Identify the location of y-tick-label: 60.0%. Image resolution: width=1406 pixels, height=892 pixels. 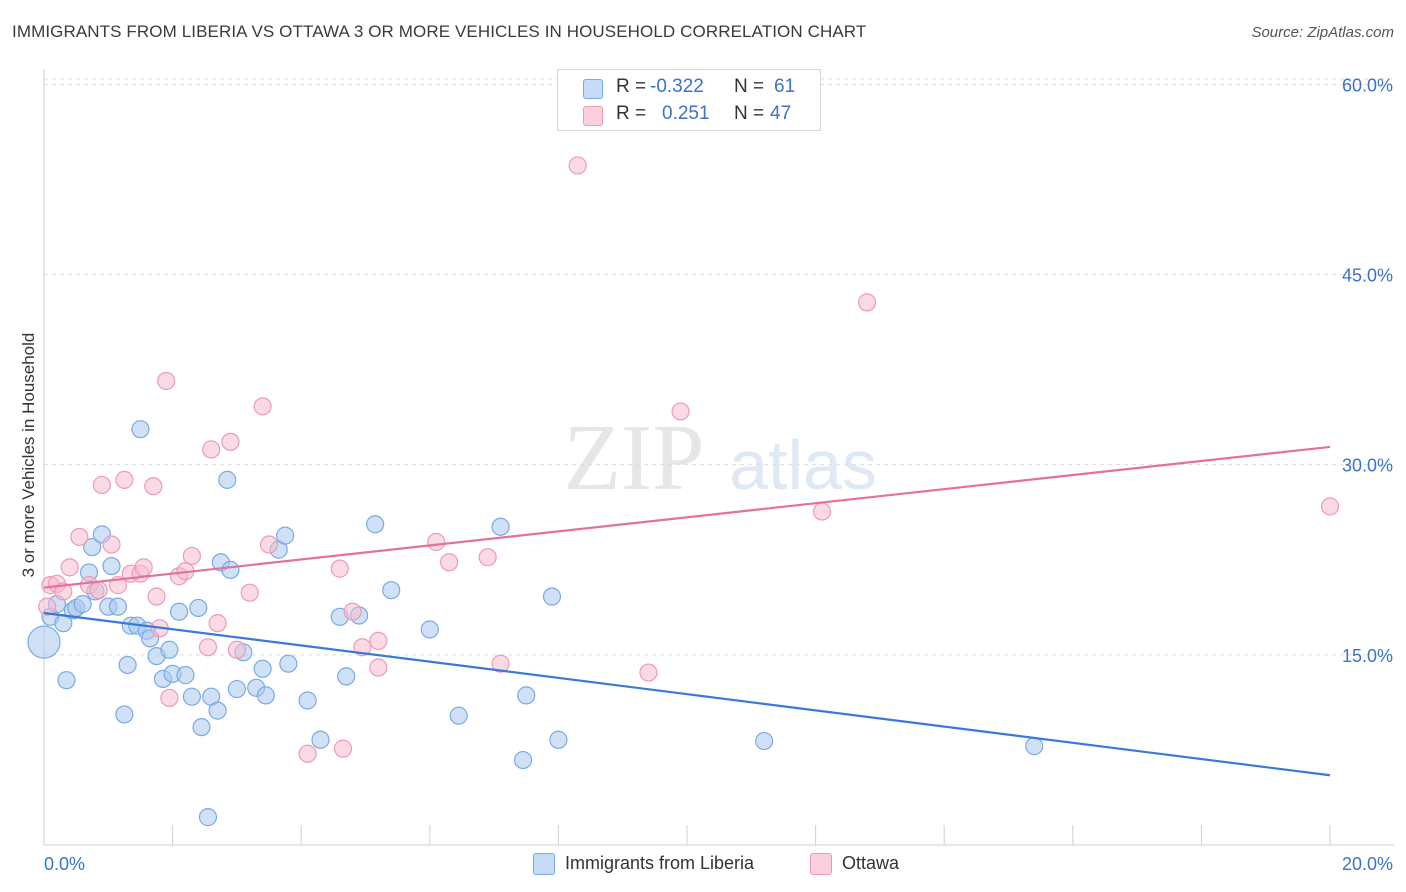
(1367, 85).